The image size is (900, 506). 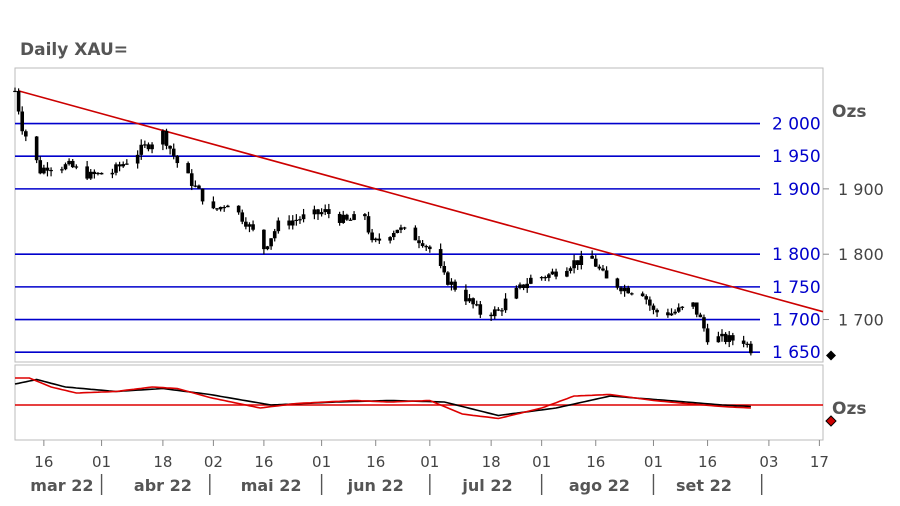 I want to click on oscillator-slow-line, so click(x=382, y=397).